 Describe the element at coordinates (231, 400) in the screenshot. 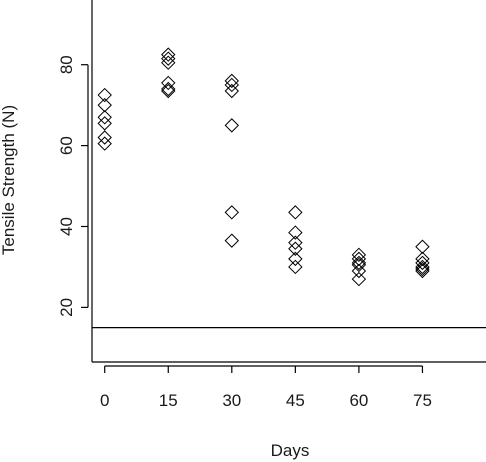

I see `x-tick-label: 30` at that location.